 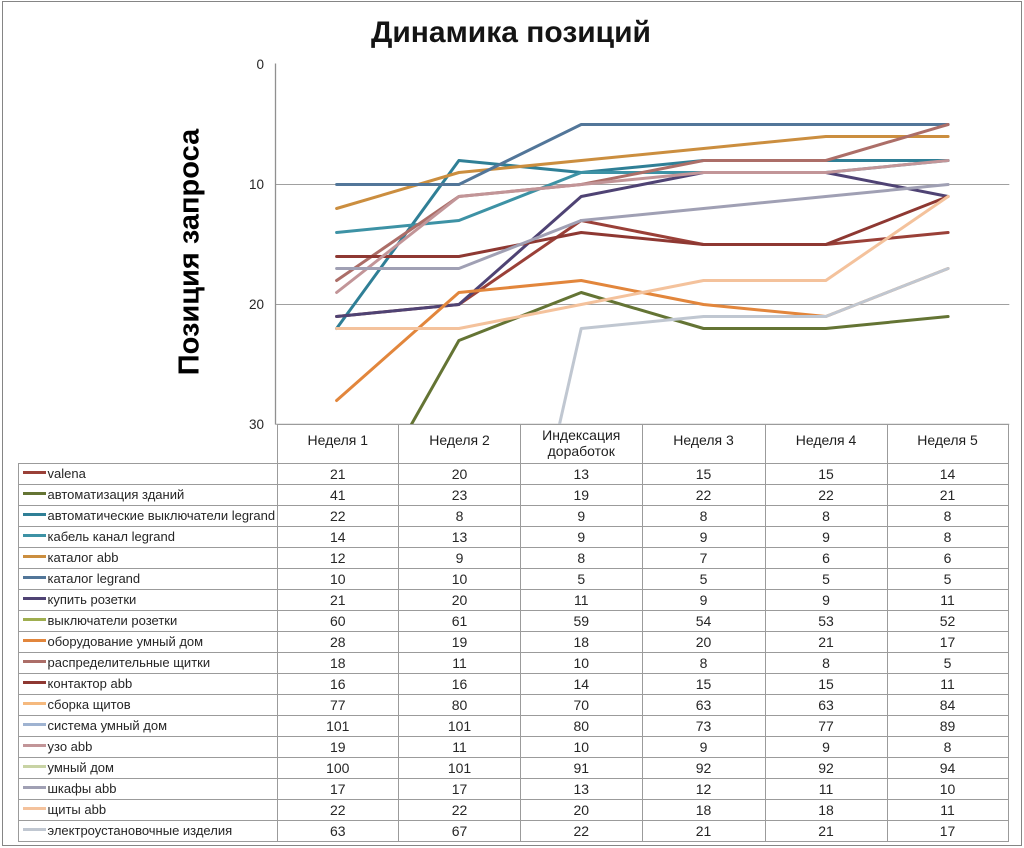 I want to click on svg-text: 20, so click(x=256, y=304).